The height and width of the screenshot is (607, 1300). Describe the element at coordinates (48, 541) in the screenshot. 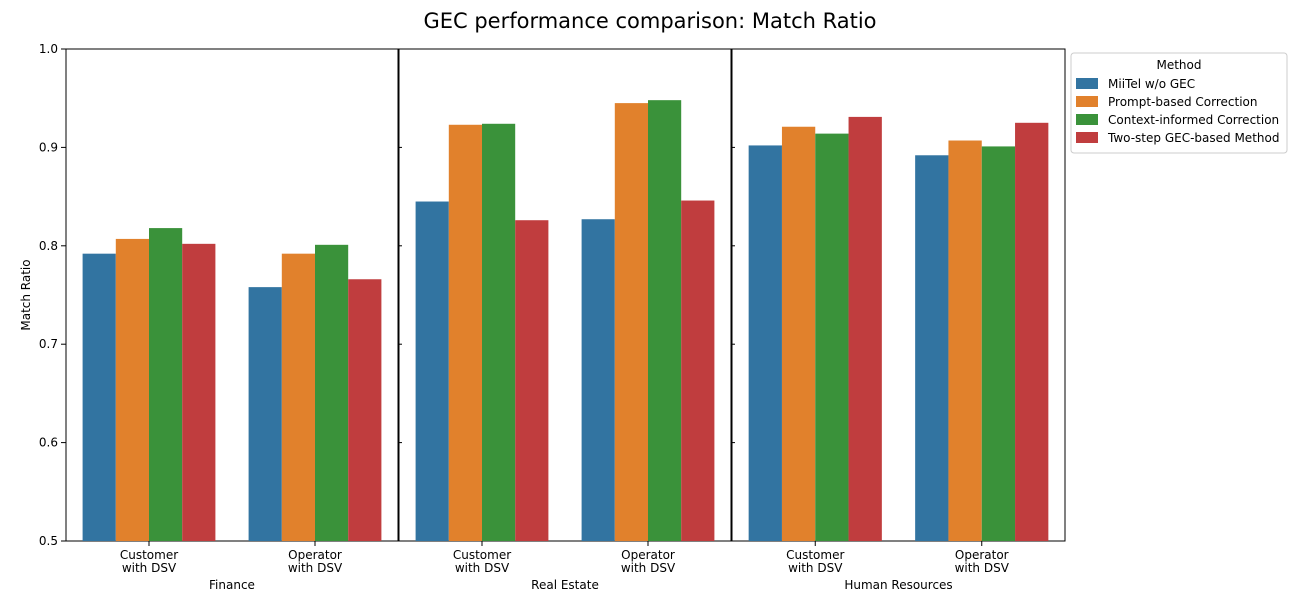

I see `y-tick-label: 0.5` at that location.